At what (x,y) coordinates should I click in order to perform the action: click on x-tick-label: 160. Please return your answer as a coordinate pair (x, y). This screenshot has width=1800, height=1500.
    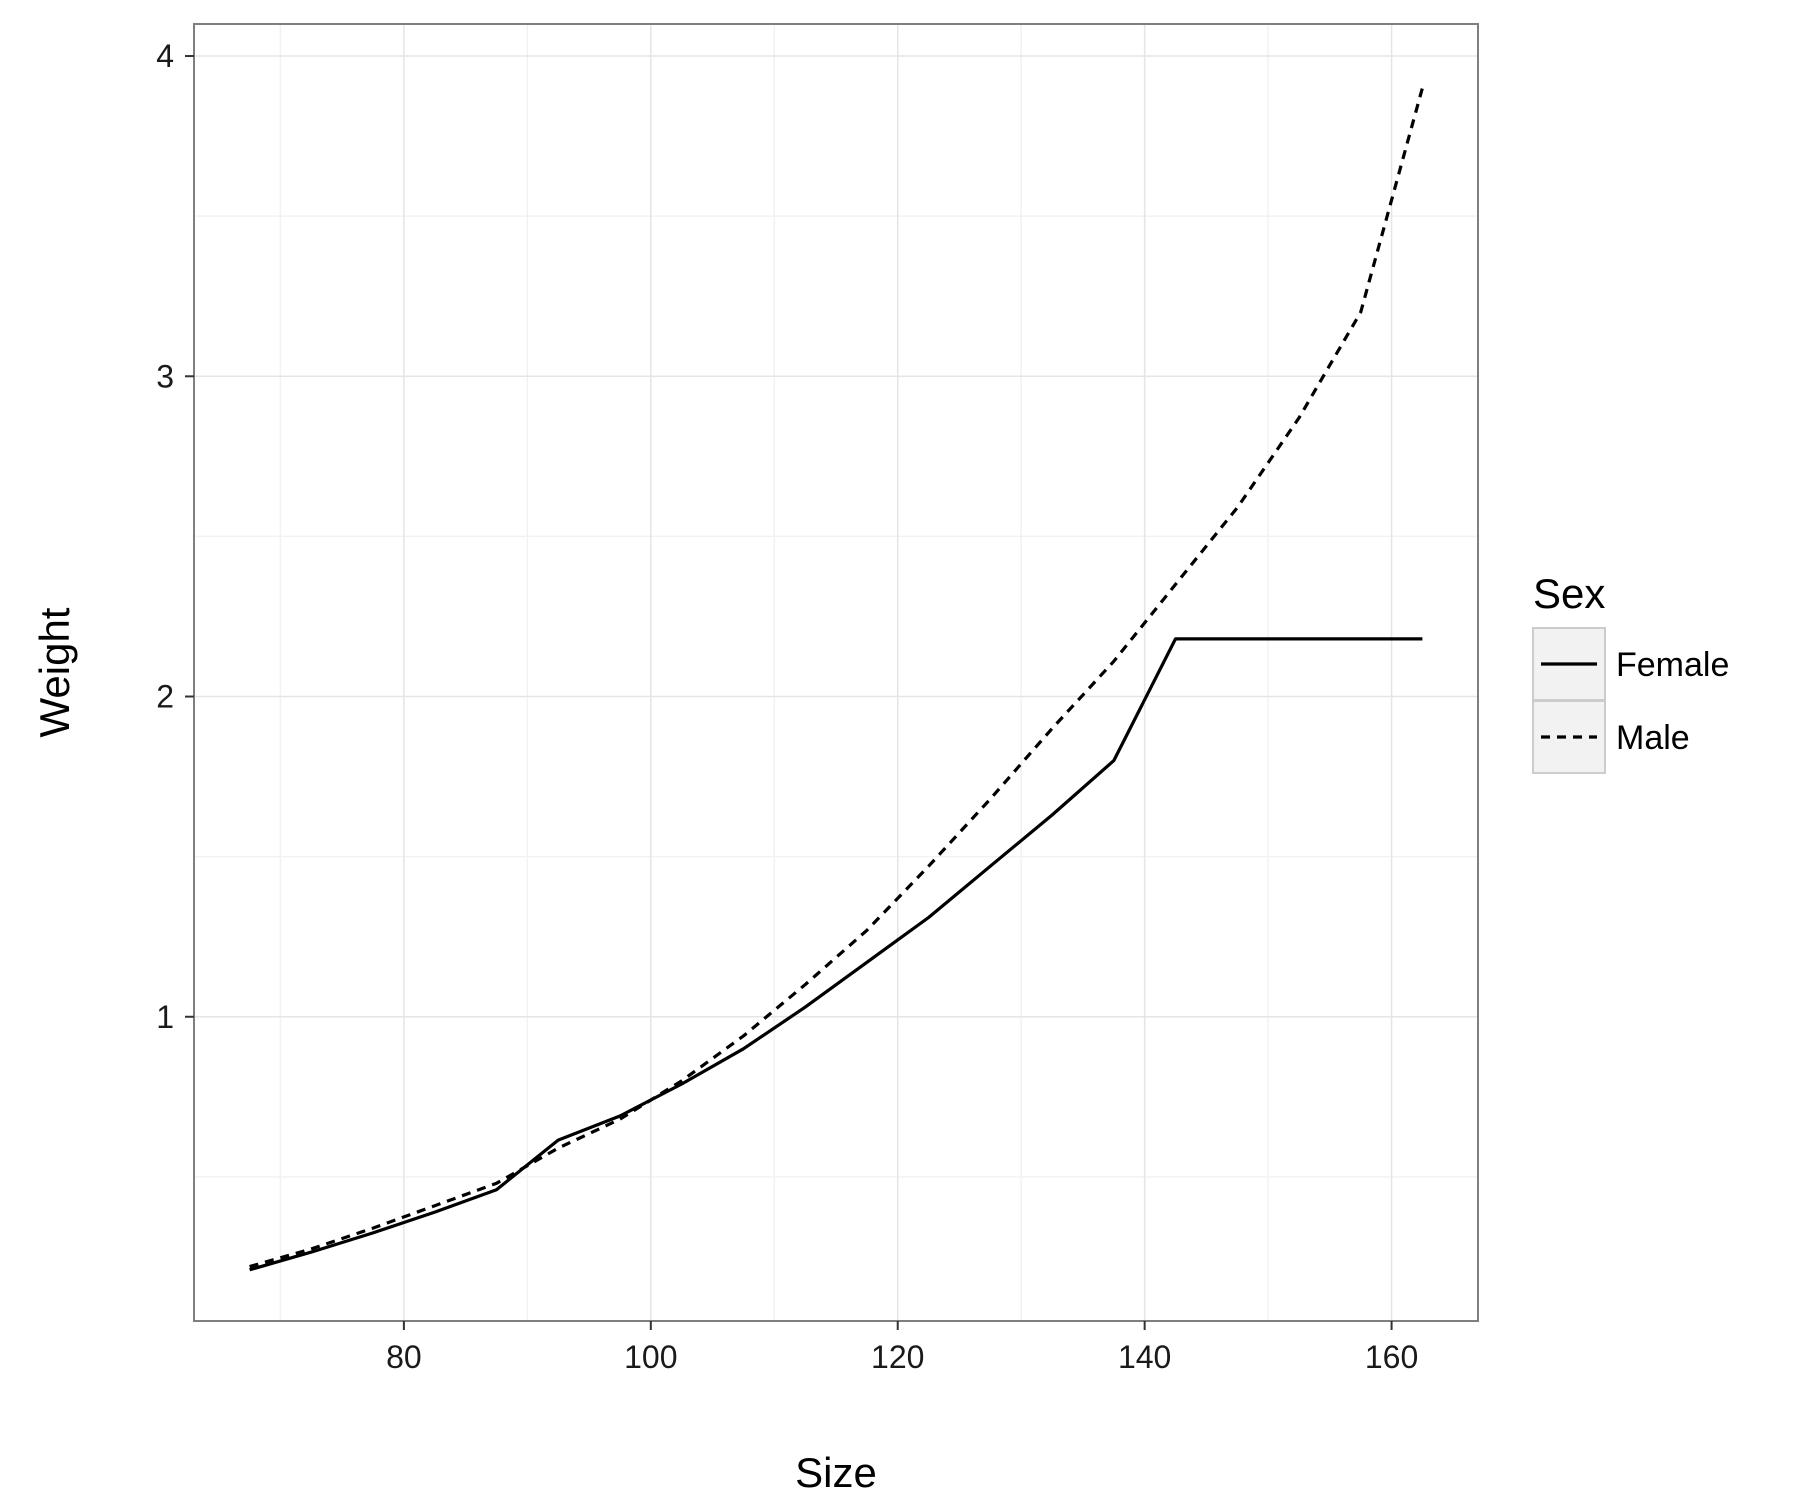
    Looking at the image, I should click on (1391, 1357).